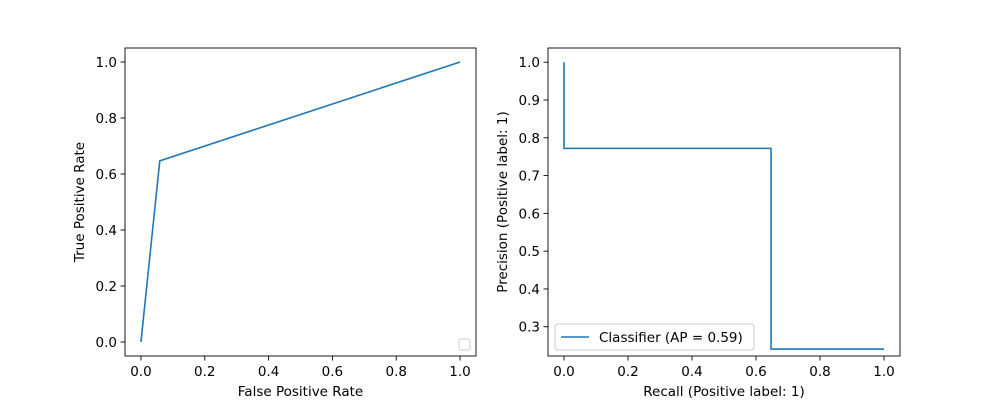 Image resolution: width=1000 pixels, height=400 pixels. I want to click on legend: Classifier (AP = 0.59), so click(654, 337).